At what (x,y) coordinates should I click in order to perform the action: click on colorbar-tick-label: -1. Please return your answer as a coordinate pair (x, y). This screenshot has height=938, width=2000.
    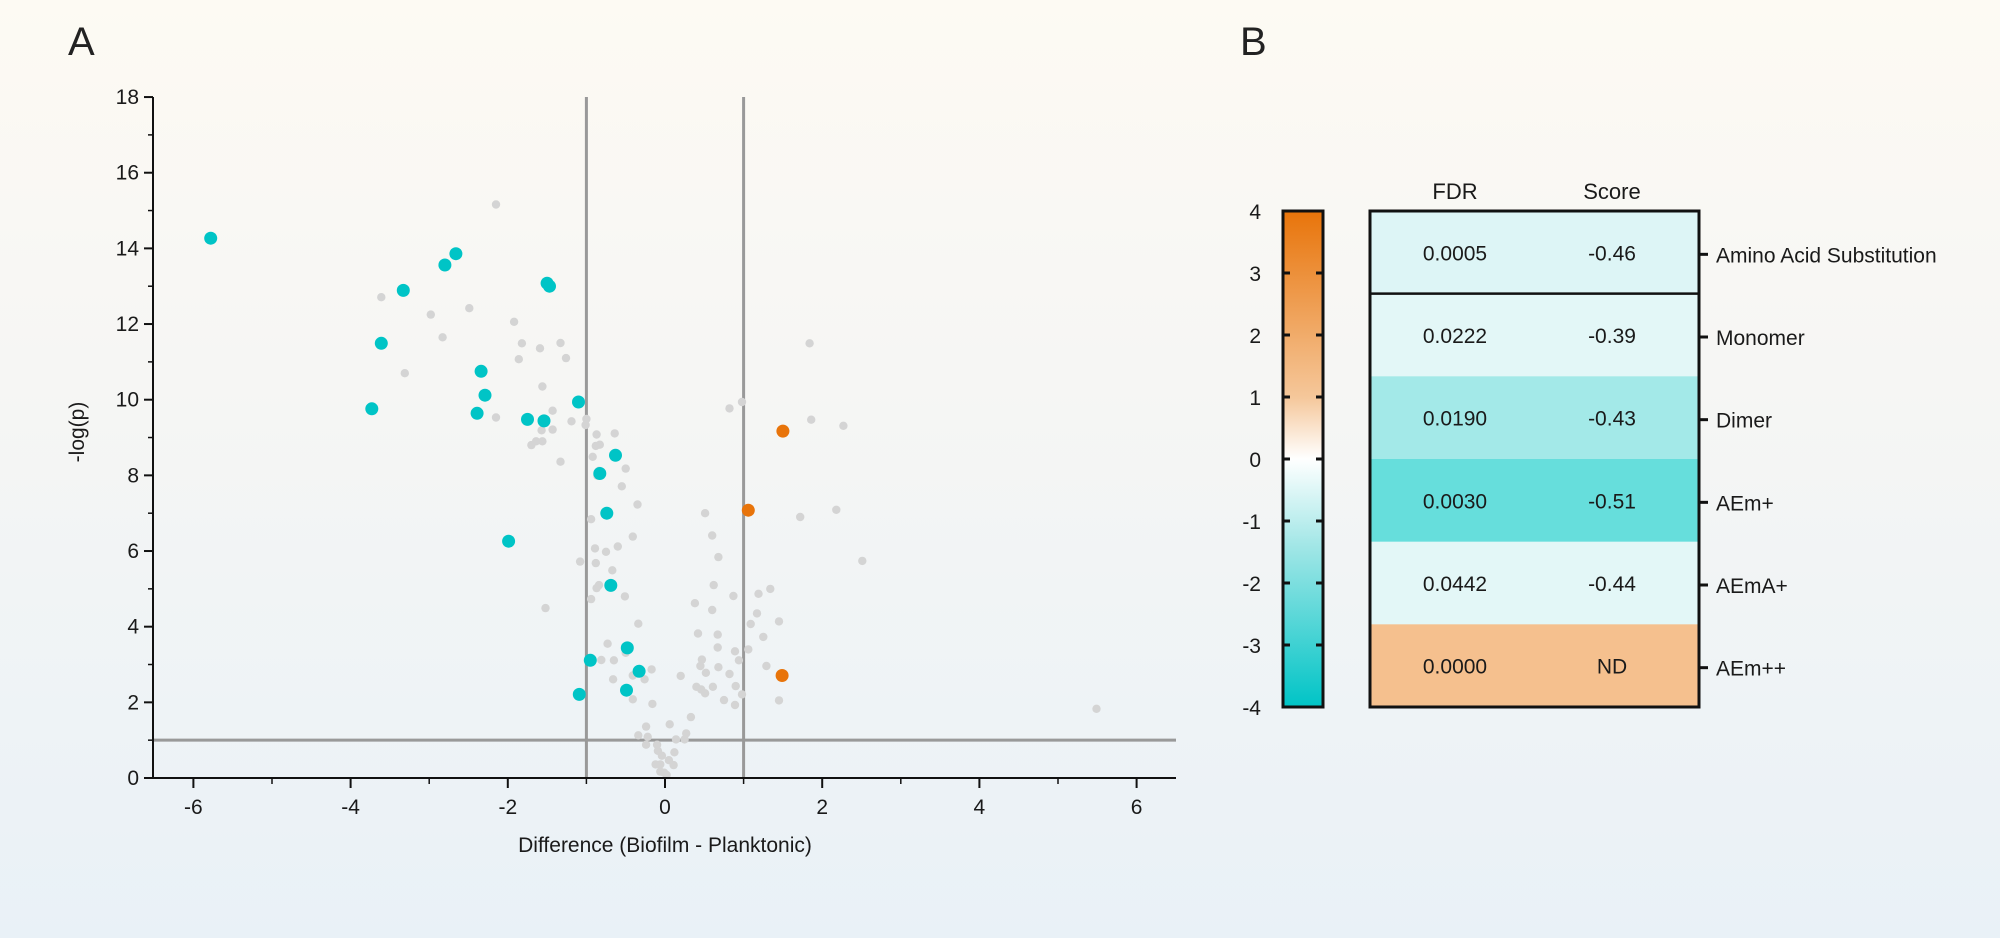
    Looking at the image, I should click on (1251, 522).